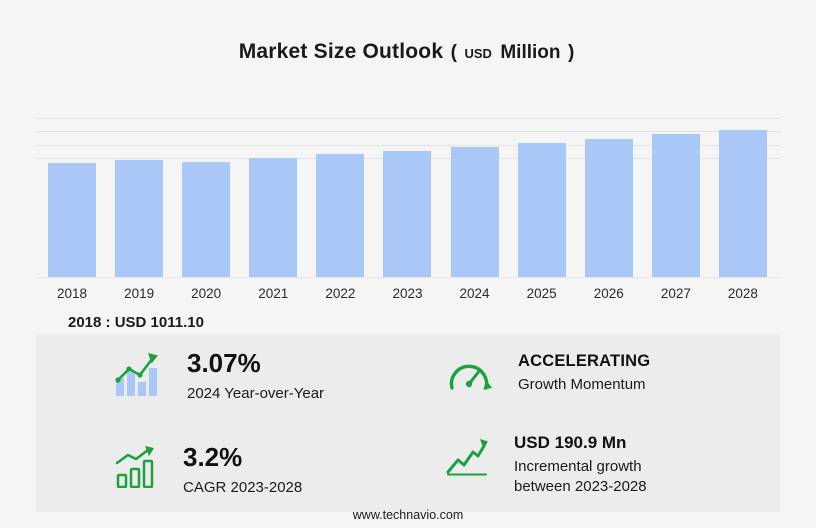  I want to click on chart-title-currency: USD, so click(478, 53).